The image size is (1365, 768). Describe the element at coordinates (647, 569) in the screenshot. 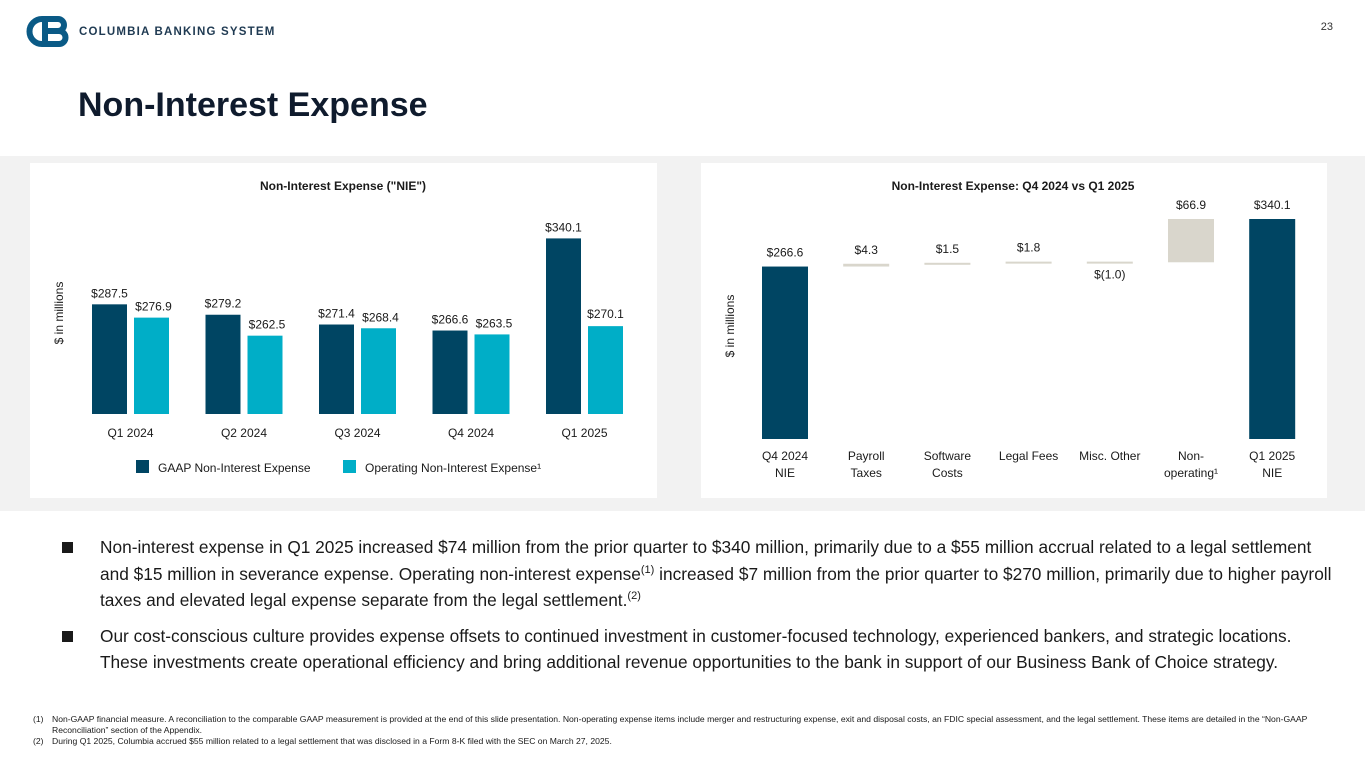

I see `footnote-ref: (1)` at that location.